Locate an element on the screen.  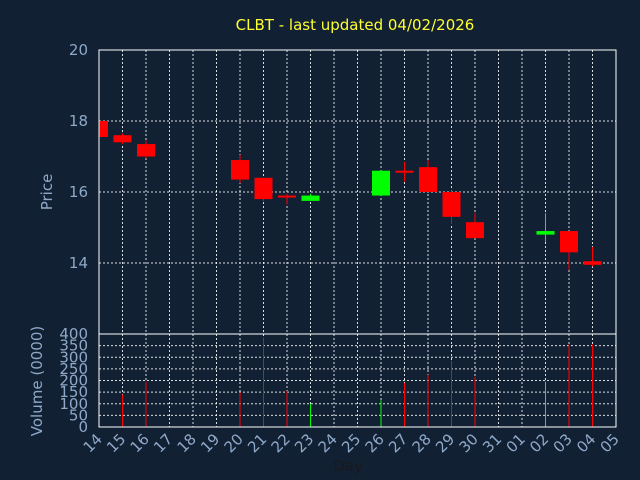
chart-title: CLBT - last updated 04/02/2026 is located at coordinates (355, 25).